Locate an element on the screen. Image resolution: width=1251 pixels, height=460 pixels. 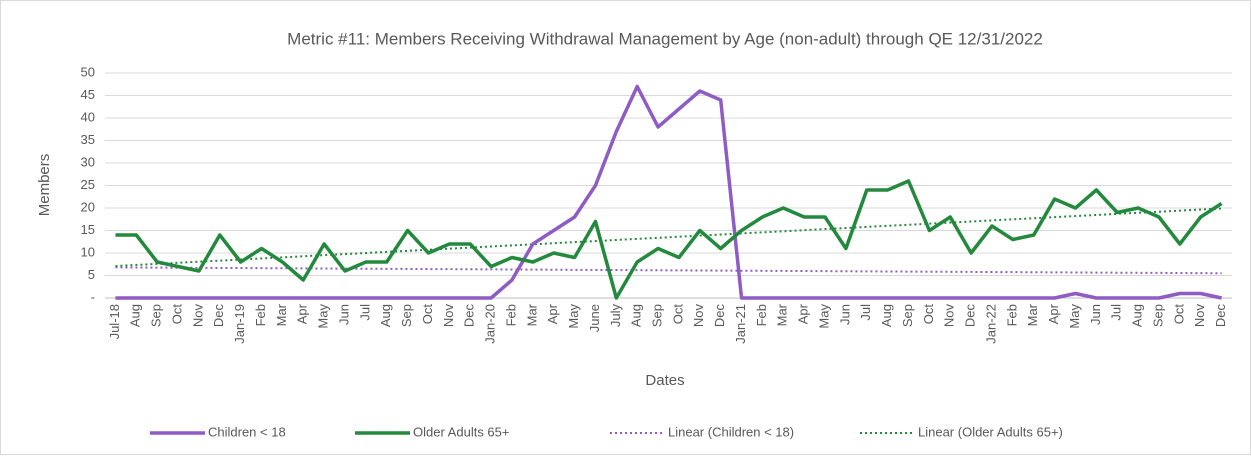
x-tick-label: Jan-19 is located at coordinates (239, 324).